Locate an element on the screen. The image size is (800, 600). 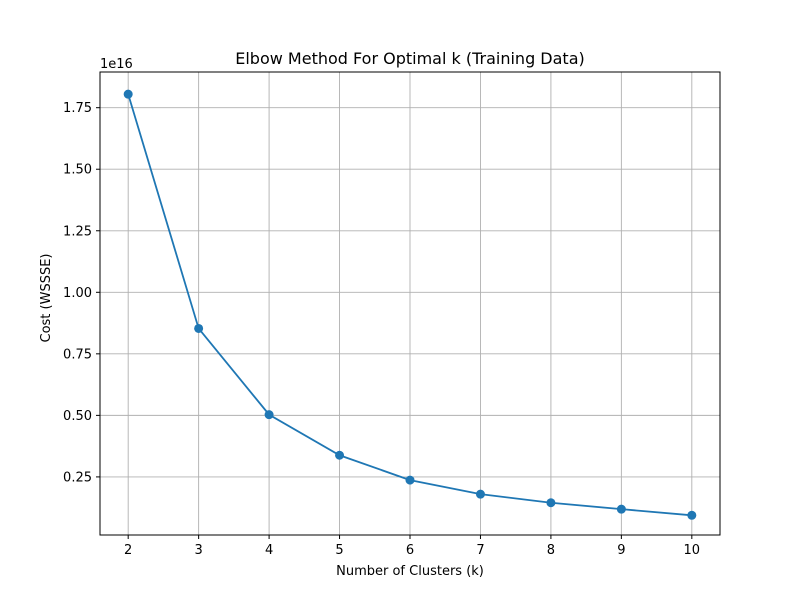
data-point-k5 is located at coordinates (340, 455).